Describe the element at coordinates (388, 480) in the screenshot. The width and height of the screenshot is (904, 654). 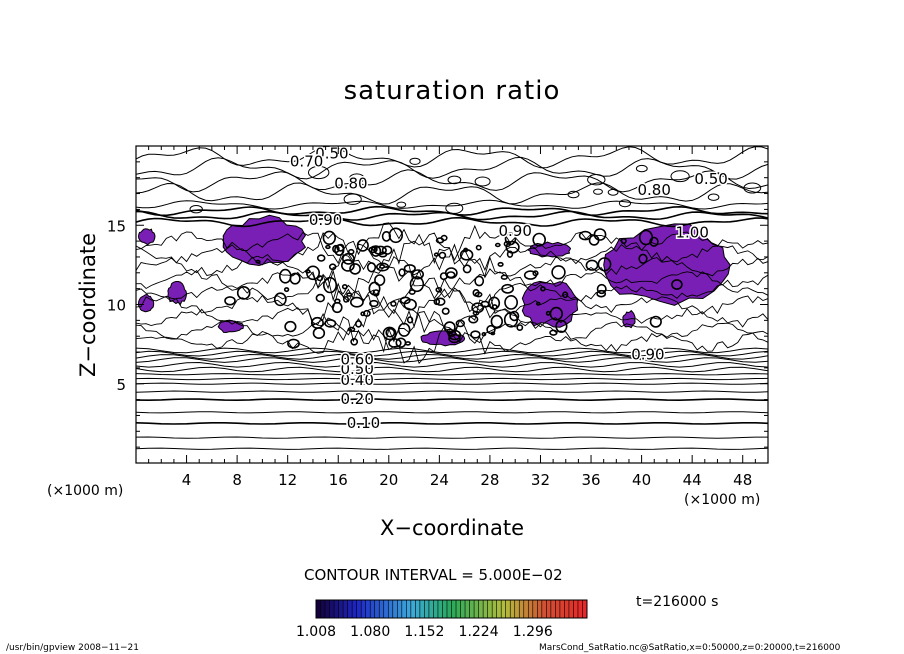
I see `x-tick-label: 20` at that location.